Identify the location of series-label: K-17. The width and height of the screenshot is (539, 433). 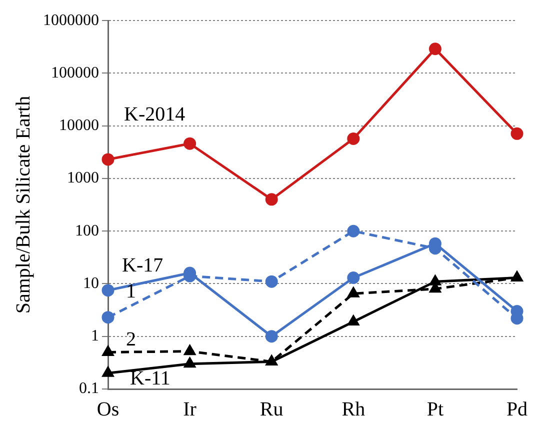
(143, 265).